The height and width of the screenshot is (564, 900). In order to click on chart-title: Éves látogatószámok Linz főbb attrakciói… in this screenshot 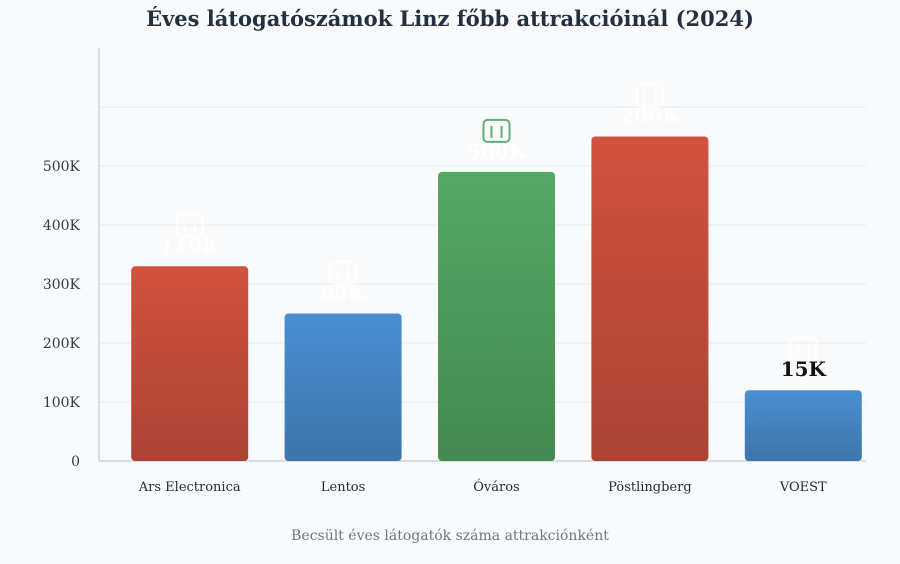, I will do `click(450, 18)`.